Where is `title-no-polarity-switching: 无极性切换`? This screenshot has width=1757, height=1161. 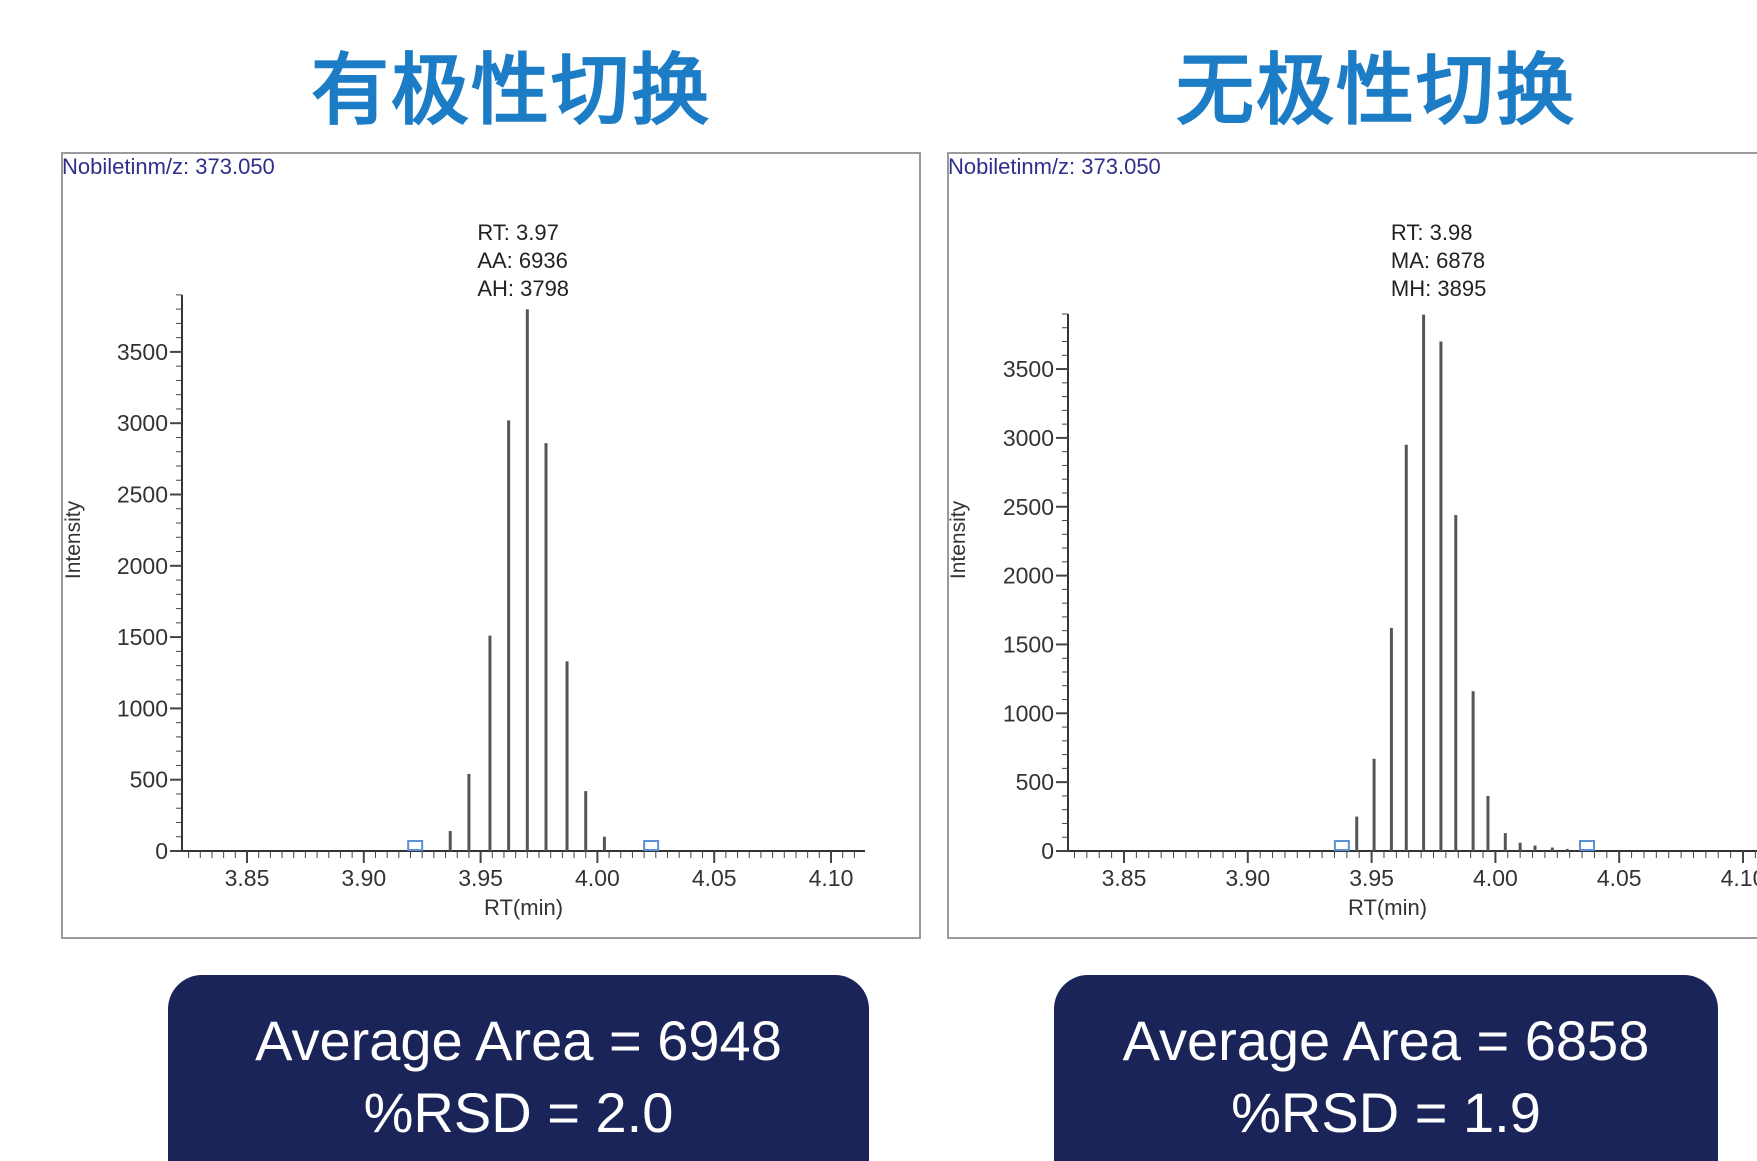
title-no-polarity-switching: 无极性切换 is located at coordinates (1375, 91).